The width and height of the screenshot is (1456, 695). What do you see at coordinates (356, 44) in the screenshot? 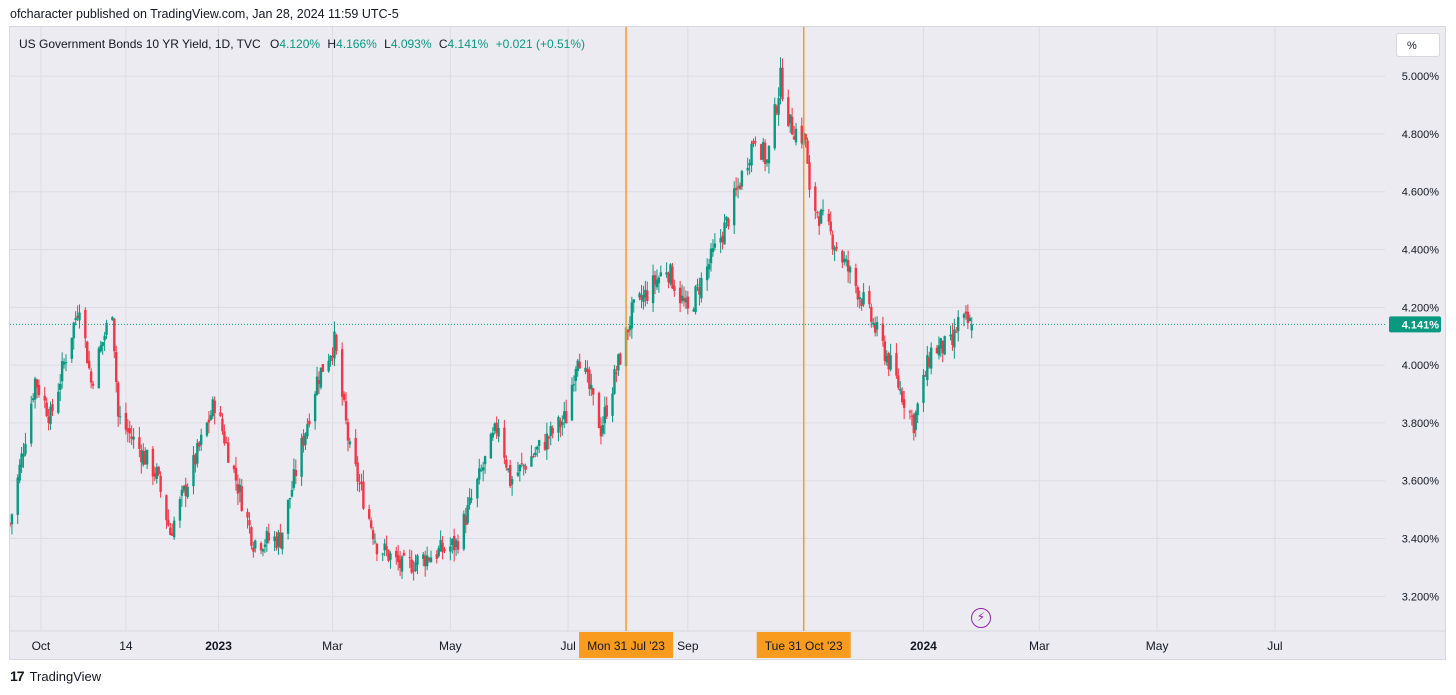
I see `legend-high-value: 4.166%` at bounding box center [356, 44].